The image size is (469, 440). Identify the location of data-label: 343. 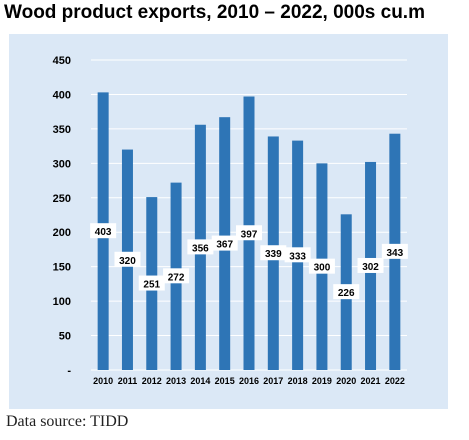
(394, 251).